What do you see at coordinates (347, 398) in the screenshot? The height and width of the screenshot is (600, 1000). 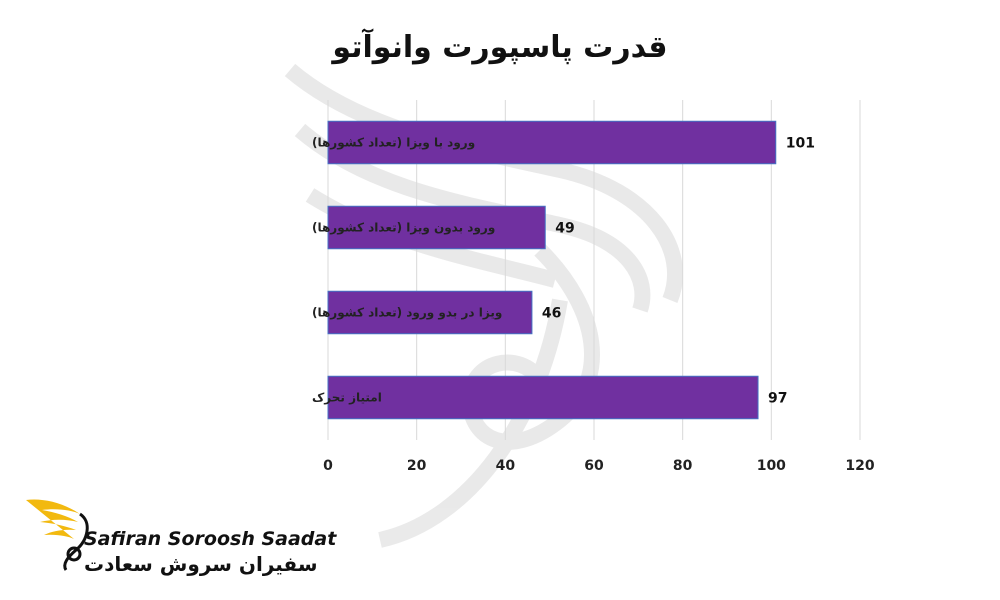 I see `category-label: امتیاز تحرک` at bounding box center [347, 398].